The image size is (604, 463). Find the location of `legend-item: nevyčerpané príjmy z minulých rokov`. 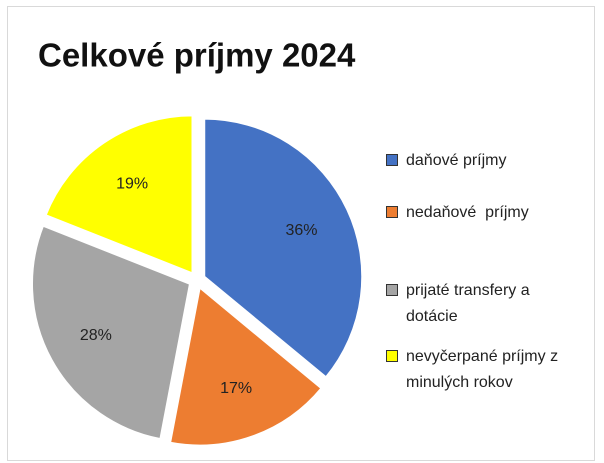

legend-item: nevyčerpané príjmy z minulých rokov is located at coordinates (481, 370).